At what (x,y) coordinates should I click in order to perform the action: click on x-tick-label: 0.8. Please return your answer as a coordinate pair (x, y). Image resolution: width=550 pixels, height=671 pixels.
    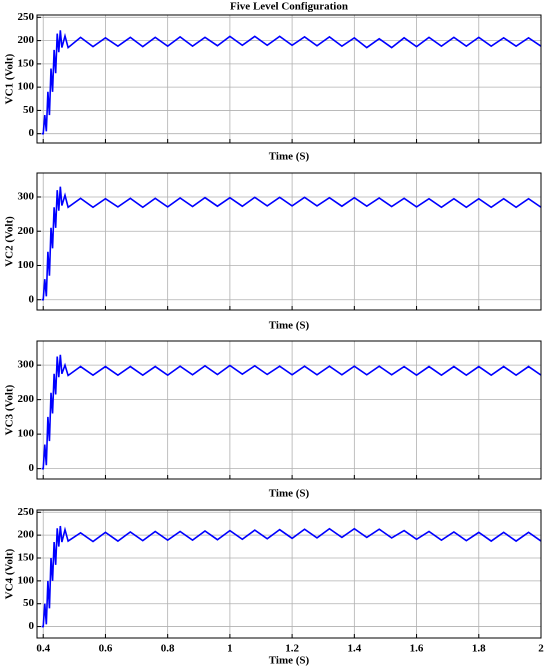
    Looking at the image, I should click on (168, 649).